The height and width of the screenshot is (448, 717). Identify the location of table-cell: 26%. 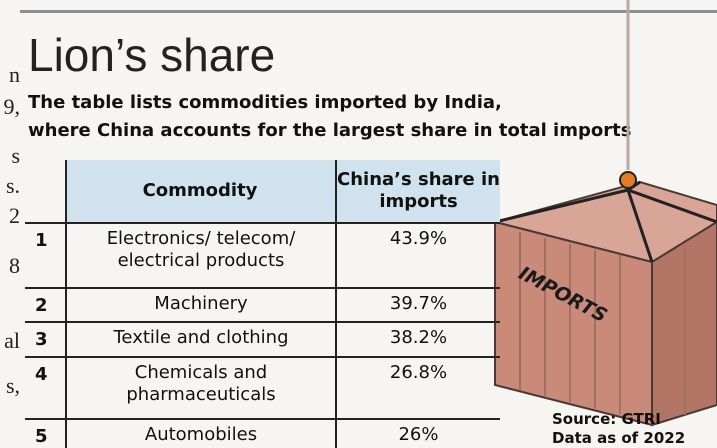
(418, 434).